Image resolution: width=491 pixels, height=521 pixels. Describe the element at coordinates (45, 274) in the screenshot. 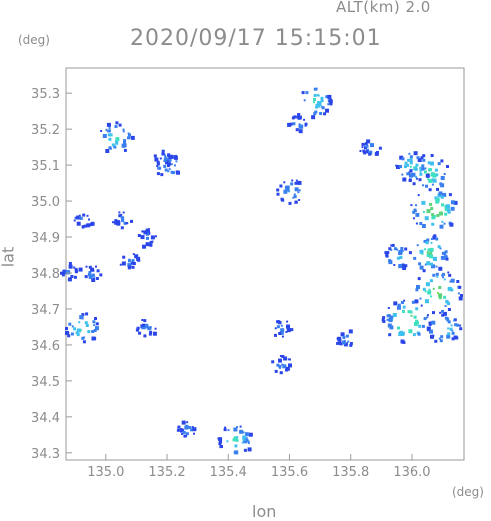

I see `y-tick-label: 34.8` at that location.